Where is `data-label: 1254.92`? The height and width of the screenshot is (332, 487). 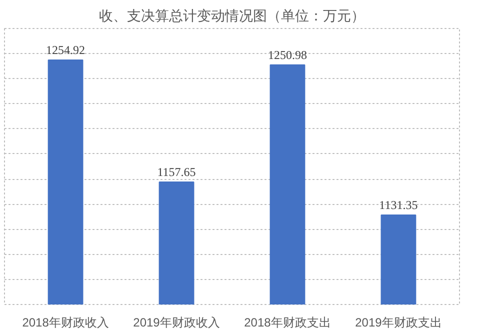 data-label: 1254.92 is located at coordinates (66, 49).